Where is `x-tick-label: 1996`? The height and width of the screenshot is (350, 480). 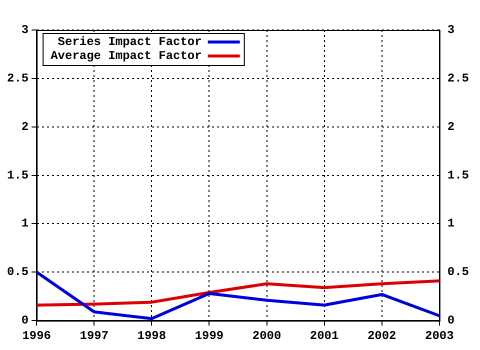
x-tick-label: 1996 is located at coordinates (37, 335).